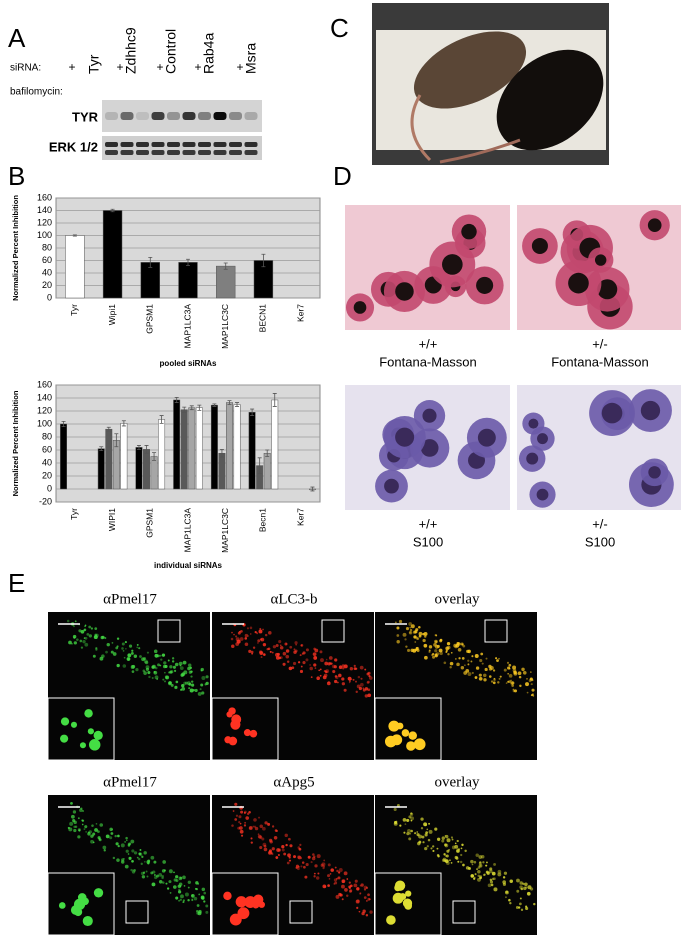 This screenshot has width=681, height=942. I want to click on y-tick-label: 100, so click(44, 235).